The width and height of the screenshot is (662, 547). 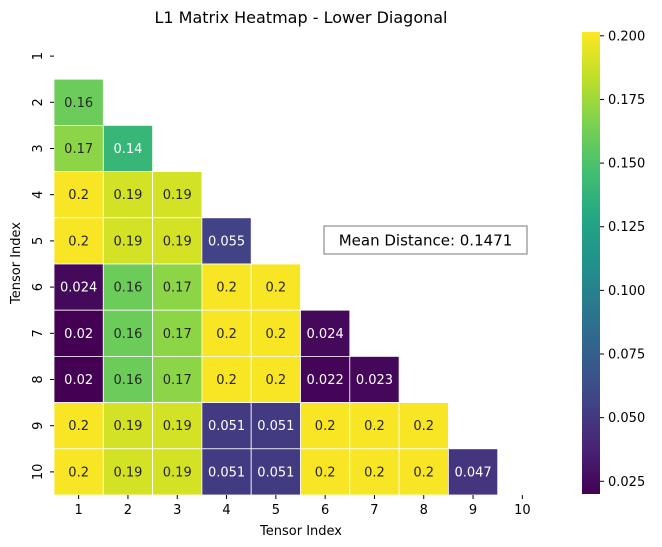 I want to click on colorbar-tick-label: 0.150, so click(x=626, y=164).